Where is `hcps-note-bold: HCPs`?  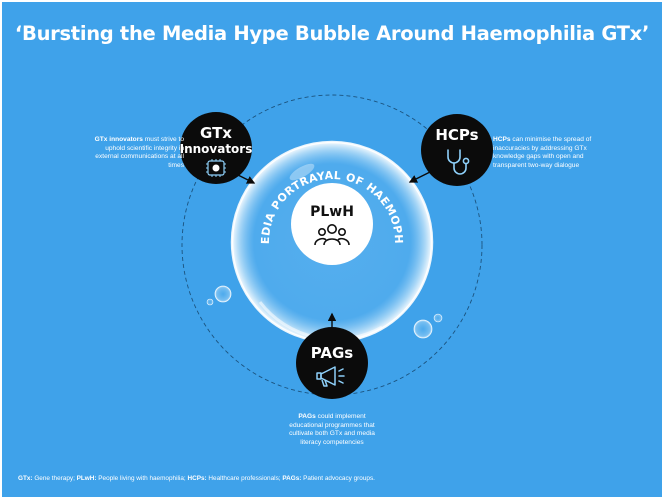 hcps-note-bold: HCPs is located at coordinates (502, 139).